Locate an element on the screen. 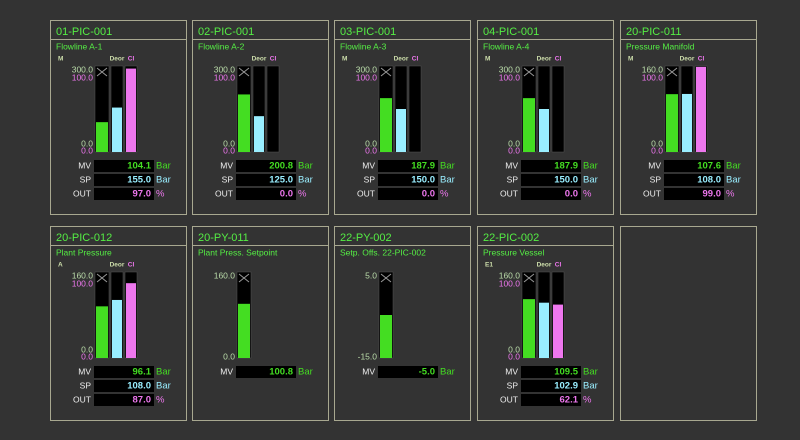  readout-value: 187.9 is located at coordinates (566, 166).